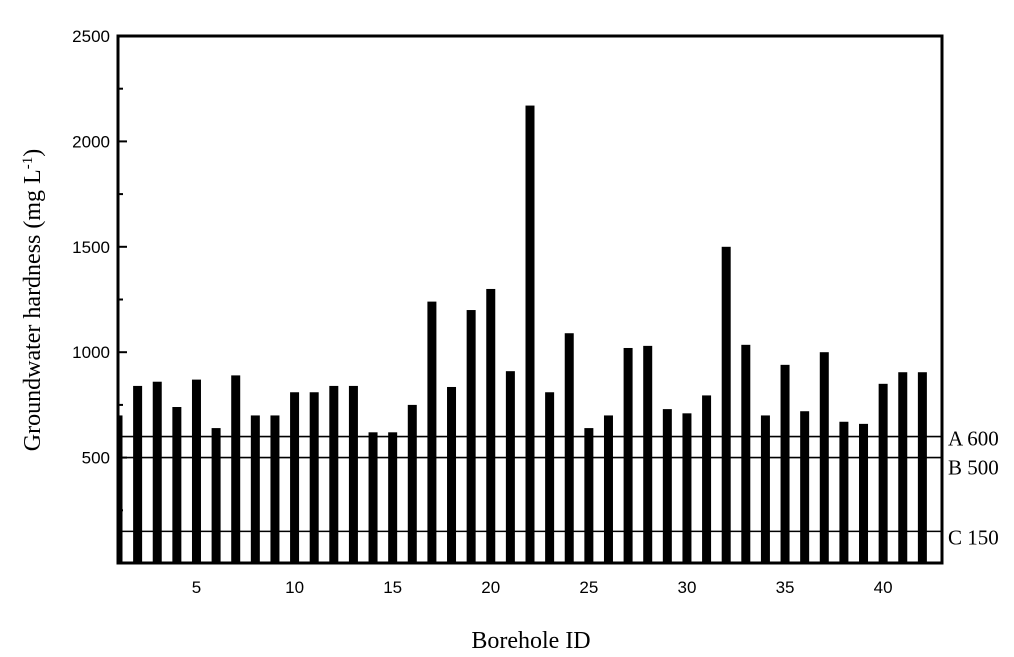 This screenshot has width=1014, height=657. What do you see at coordinates (686, 587) in the screenshot?
I see `x-tick-label-30: 30` at bounding box center [686, 587].